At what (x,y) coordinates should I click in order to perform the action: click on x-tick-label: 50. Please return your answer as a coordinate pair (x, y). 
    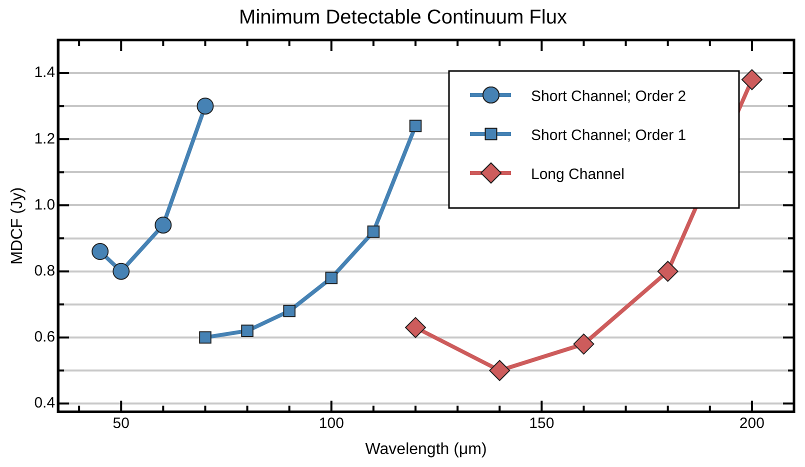
    Looking at the image, I should click on (121, 423).